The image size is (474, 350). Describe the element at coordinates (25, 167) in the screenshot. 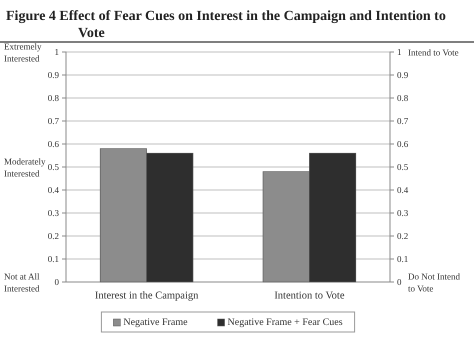

I see `text: Moderately Interested` at that location.